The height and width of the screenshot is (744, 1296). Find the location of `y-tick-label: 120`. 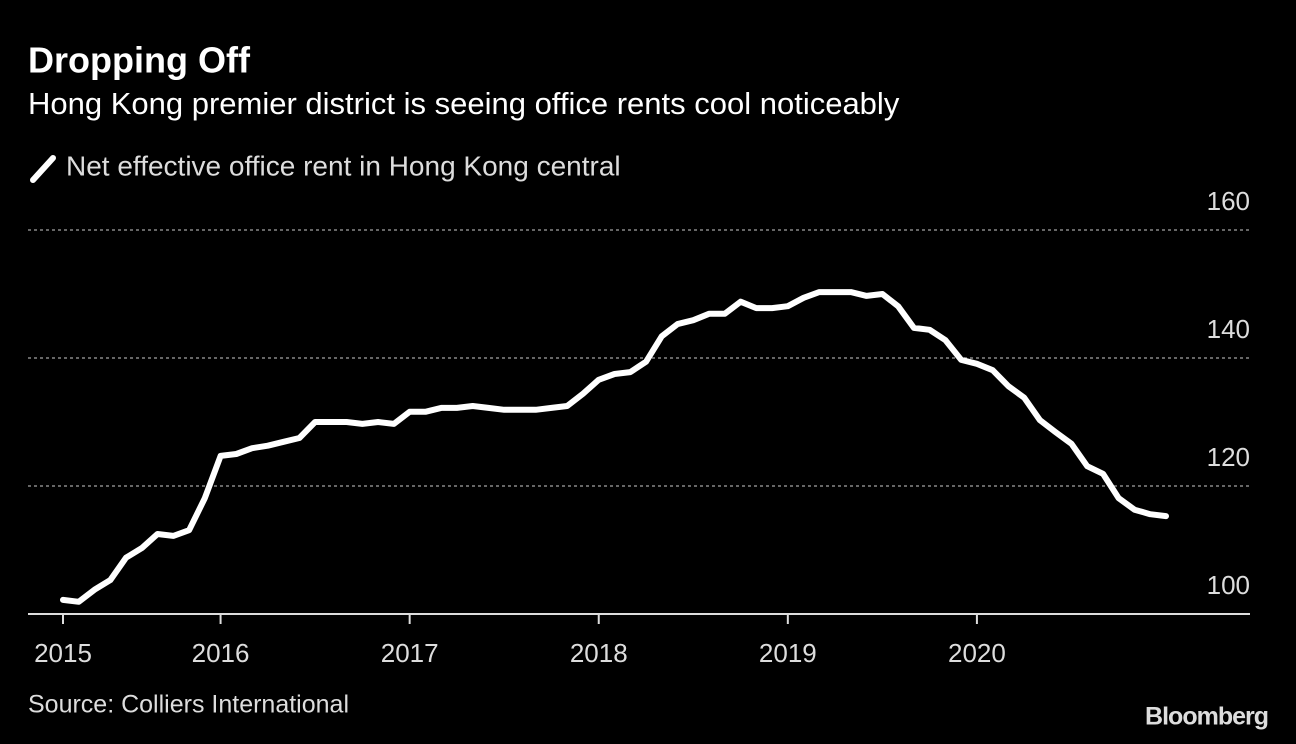

y-tick-label: 120 is located at coordinates (1228, 457).